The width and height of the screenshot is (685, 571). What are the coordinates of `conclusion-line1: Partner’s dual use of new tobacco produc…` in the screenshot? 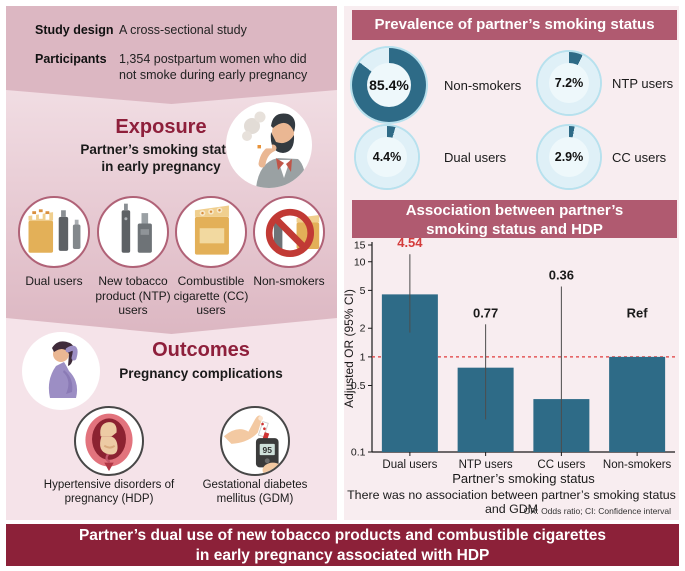 It's located at (342, 535).